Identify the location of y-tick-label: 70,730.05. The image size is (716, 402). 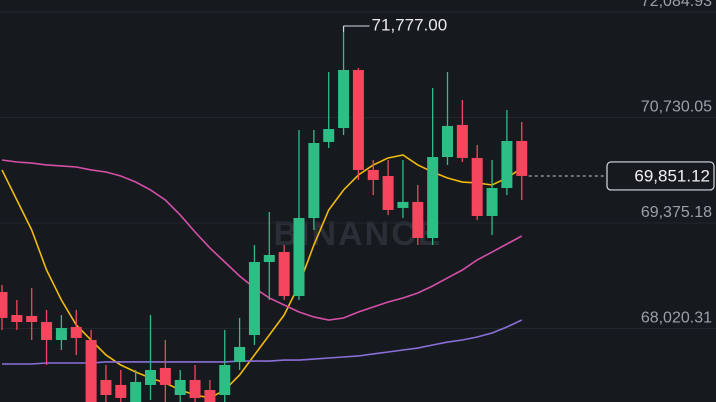
(676, 107).